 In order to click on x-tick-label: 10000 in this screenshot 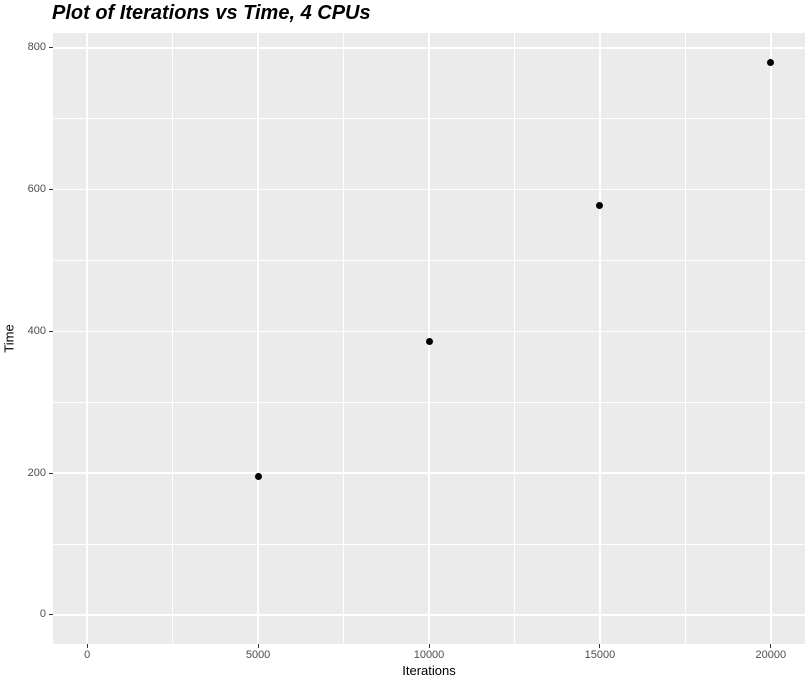, I will do `click(429, 655)`.